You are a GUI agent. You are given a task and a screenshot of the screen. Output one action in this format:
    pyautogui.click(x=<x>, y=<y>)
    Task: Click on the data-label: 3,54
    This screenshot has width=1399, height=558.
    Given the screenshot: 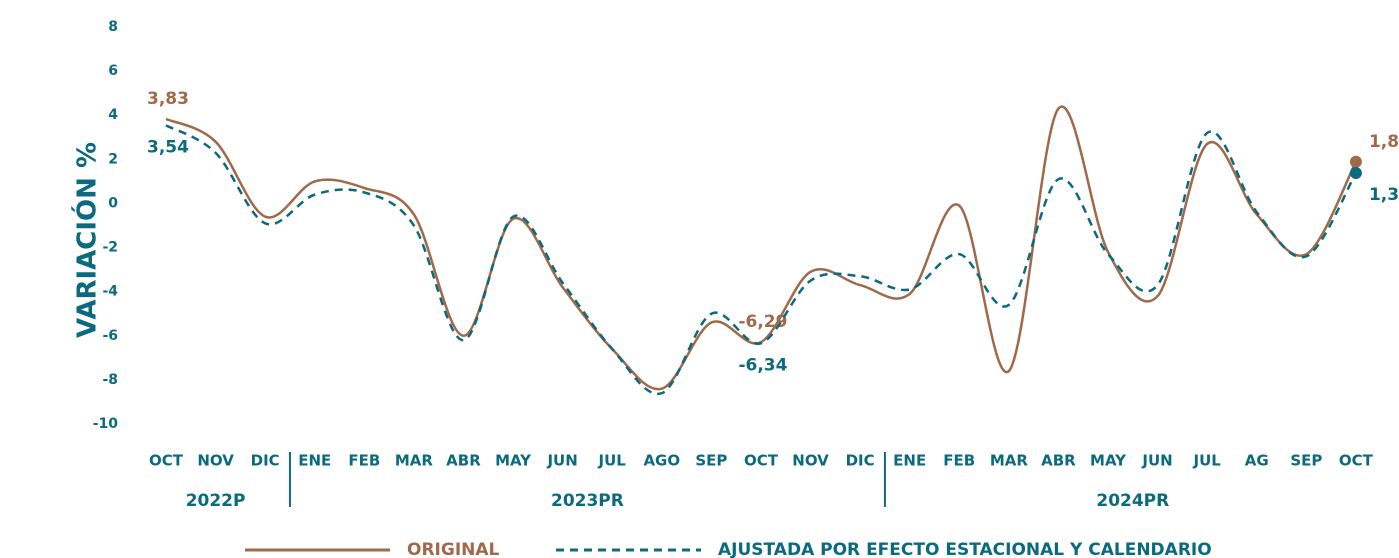 What is the action you would take?
    pyautogui.click(x=168, y=147)
    